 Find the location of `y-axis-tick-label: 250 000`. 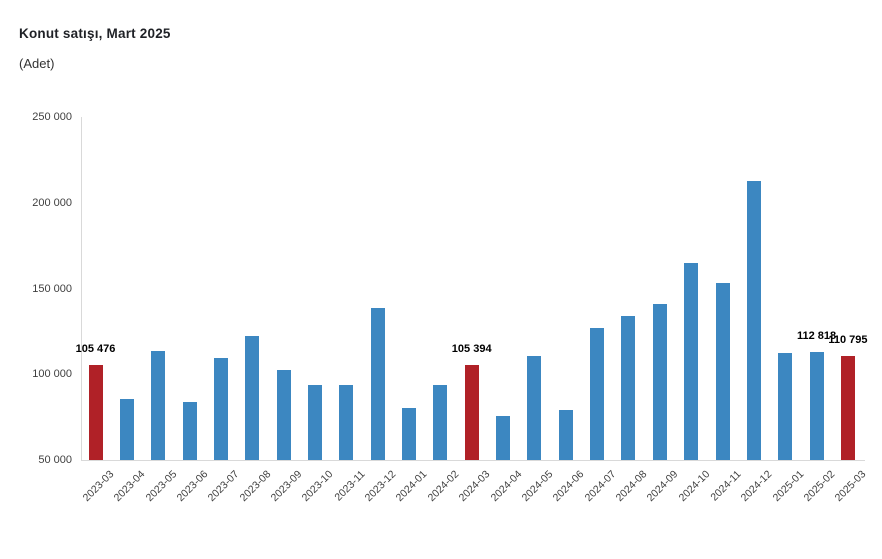

y-axis-tick-label: 250 000 is located at coordinates (52, 117).